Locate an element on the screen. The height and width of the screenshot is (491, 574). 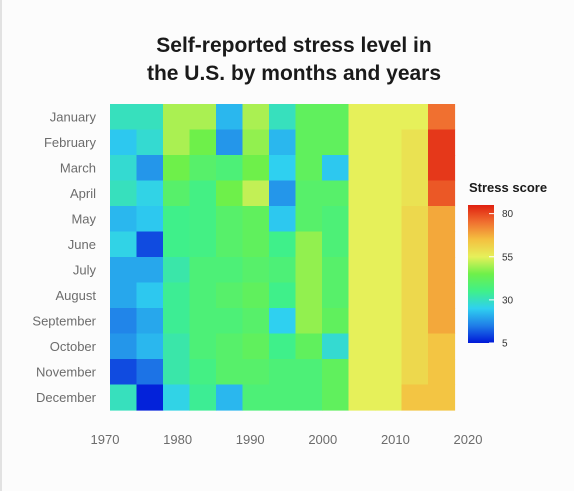
legend-tick-label: 5 is located at coordinates (505, 344).